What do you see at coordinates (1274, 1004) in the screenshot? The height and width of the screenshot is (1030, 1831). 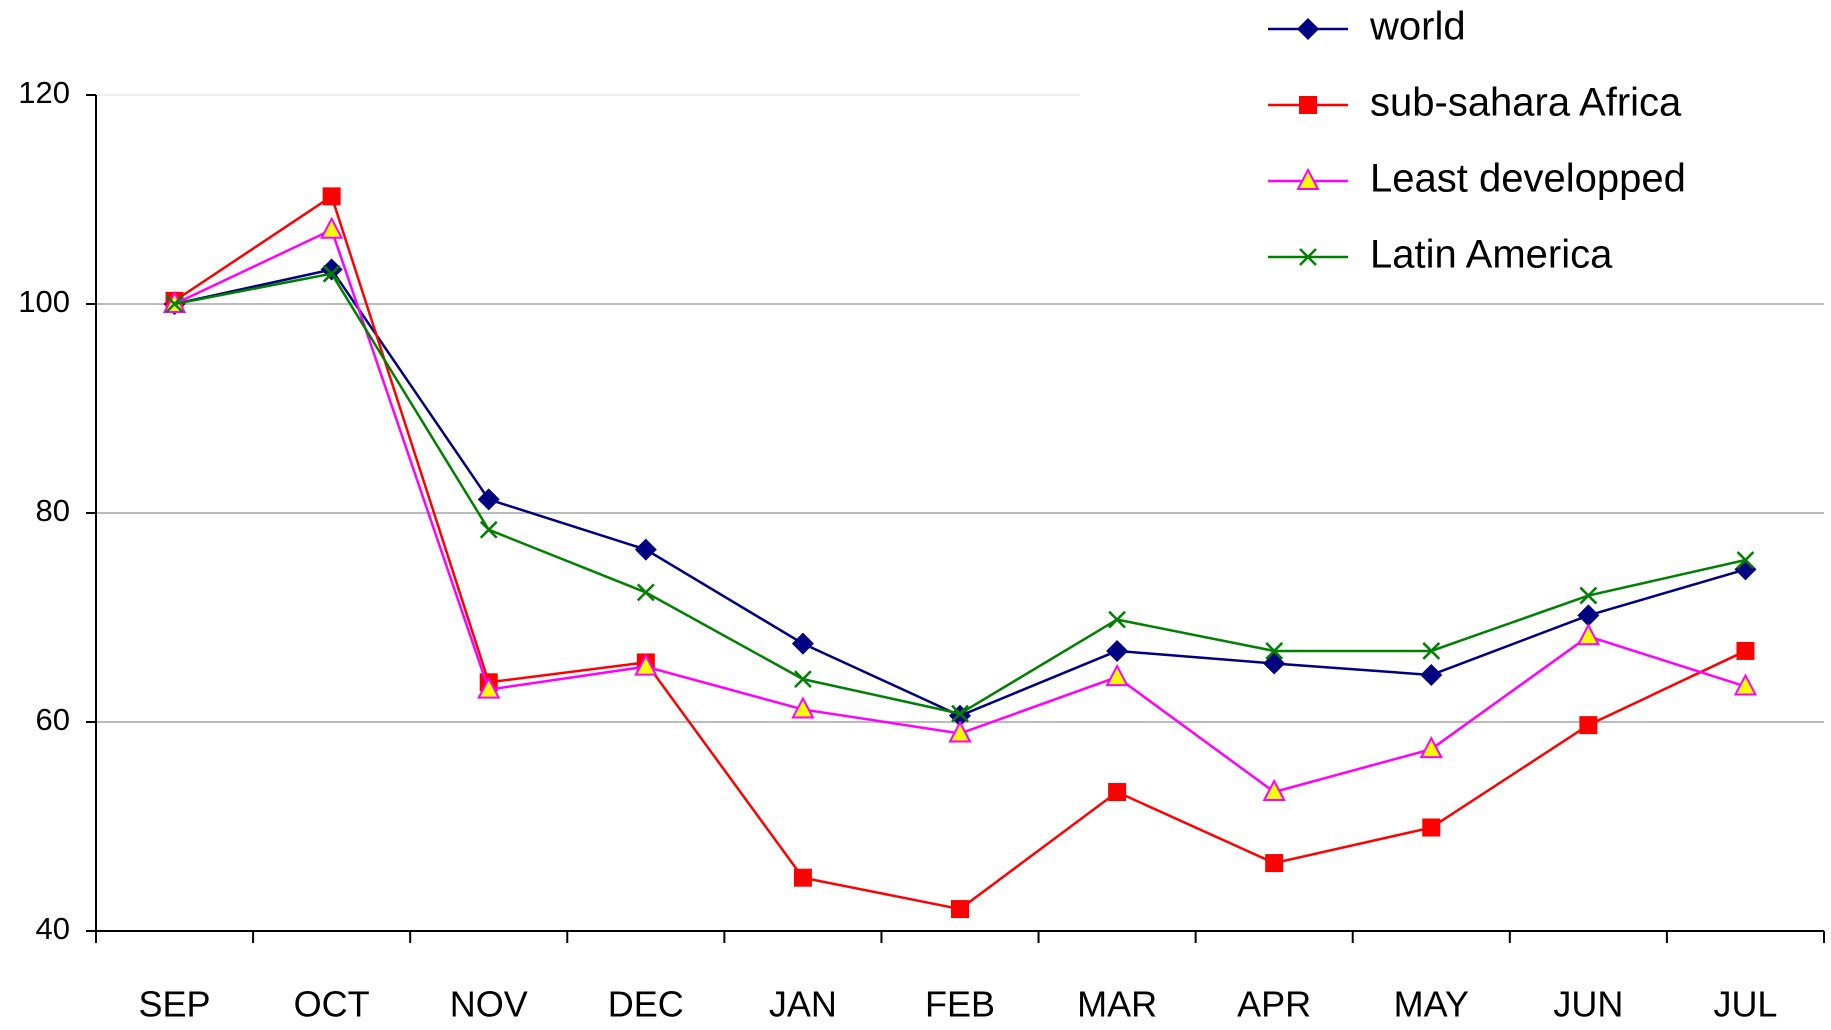 I see `x-tick-label: APR` at bounding box center [1274, 1004].